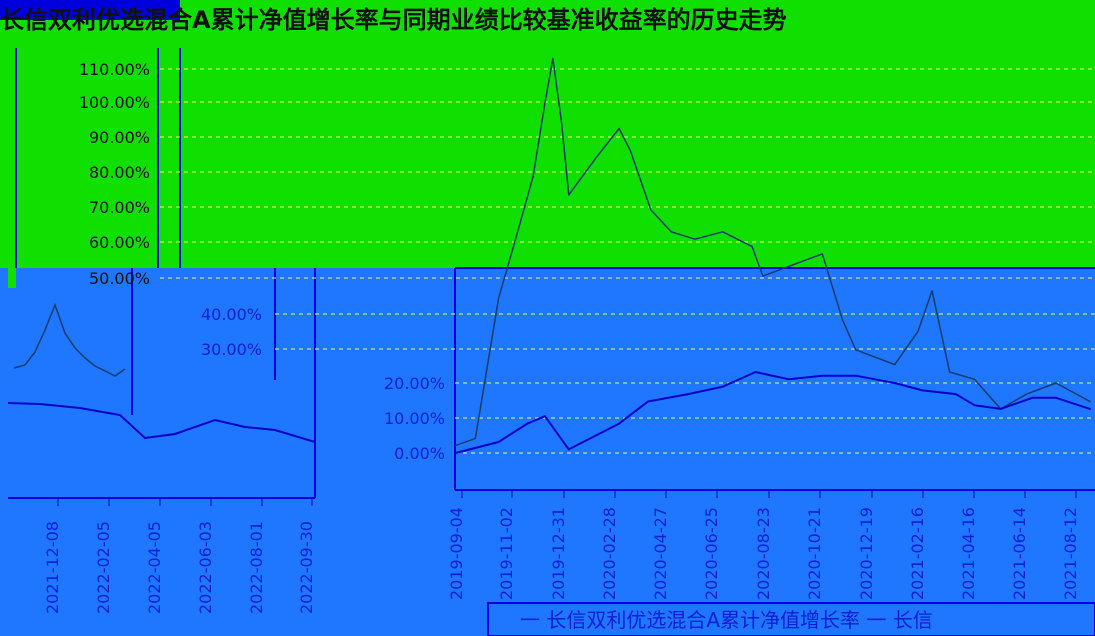 This screenshot has width=1095, height=636. I want to click on x-tick-label: 2022-08-01, so click(256, 567).